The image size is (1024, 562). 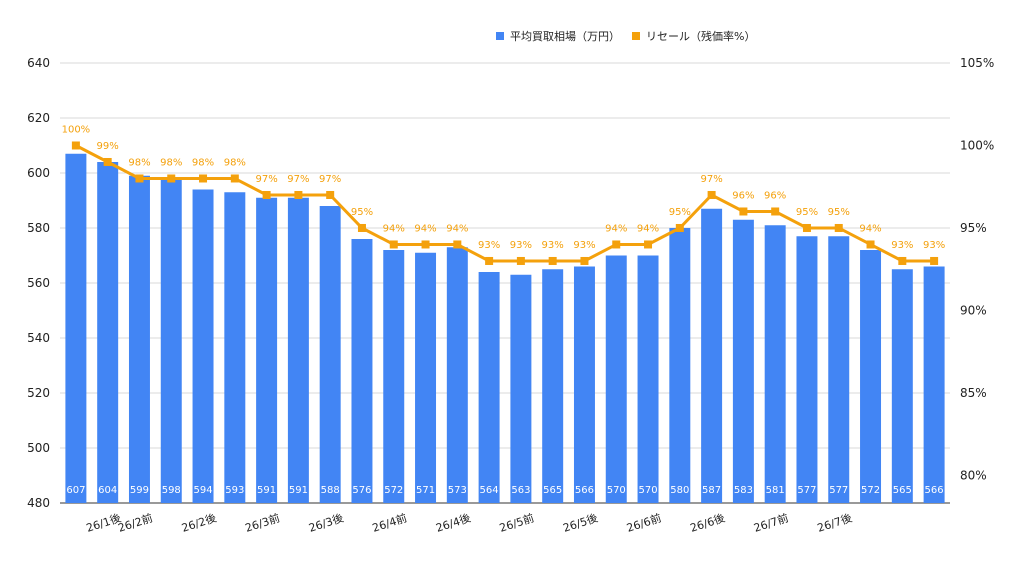 I want to click on x-tick-label: 26/4後, so click(x=453, y=523).